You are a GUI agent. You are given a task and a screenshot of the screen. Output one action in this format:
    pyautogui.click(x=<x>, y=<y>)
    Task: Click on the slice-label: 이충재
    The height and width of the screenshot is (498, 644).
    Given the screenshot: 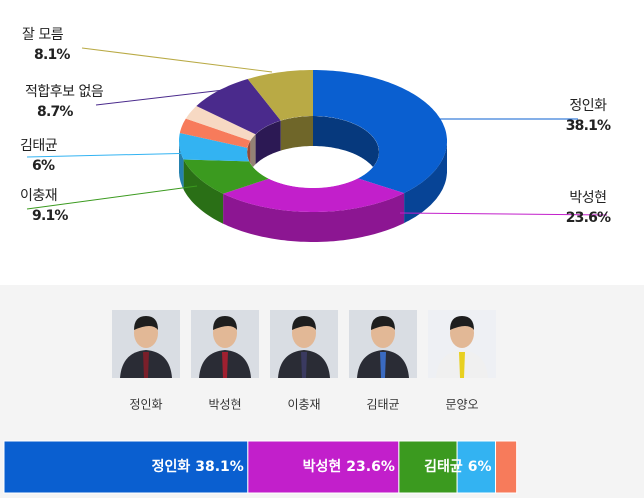 What is the action you would take?
    pyautogui.click(x=38, y=196)
    